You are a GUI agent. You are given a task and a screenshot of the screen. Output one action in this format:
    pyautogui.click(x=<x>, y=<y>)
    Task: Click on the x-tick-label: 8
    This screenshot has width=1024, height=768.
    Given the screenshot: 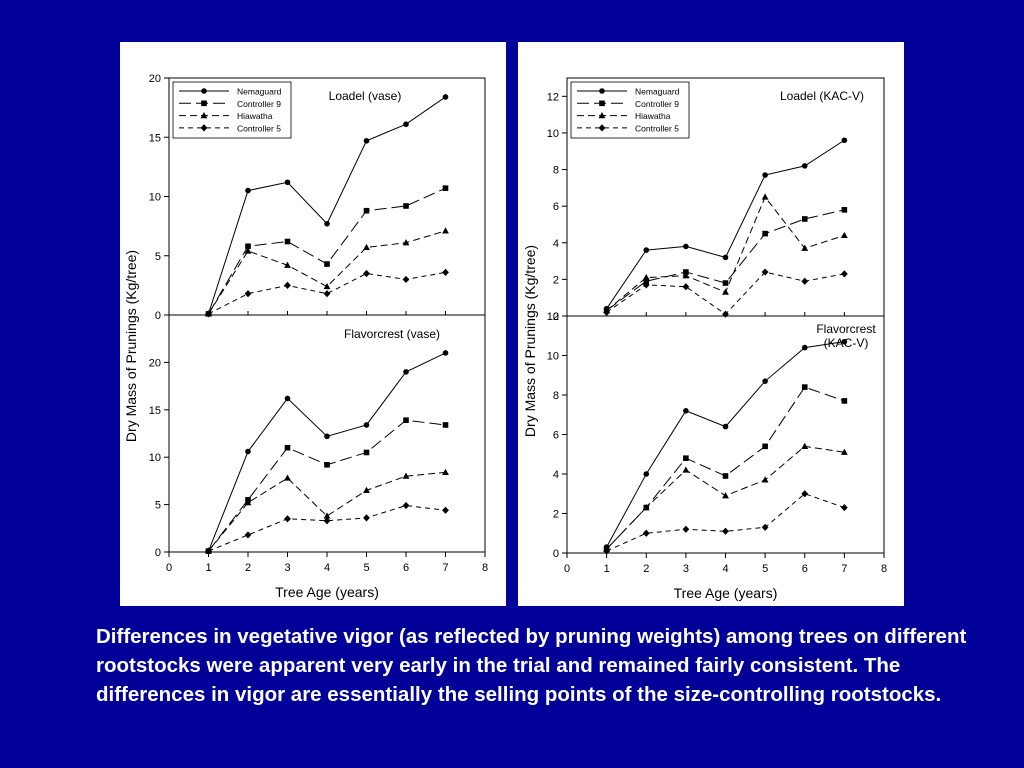 What is the action you would take?
    pyautogui.click(x=884, y=569)
    